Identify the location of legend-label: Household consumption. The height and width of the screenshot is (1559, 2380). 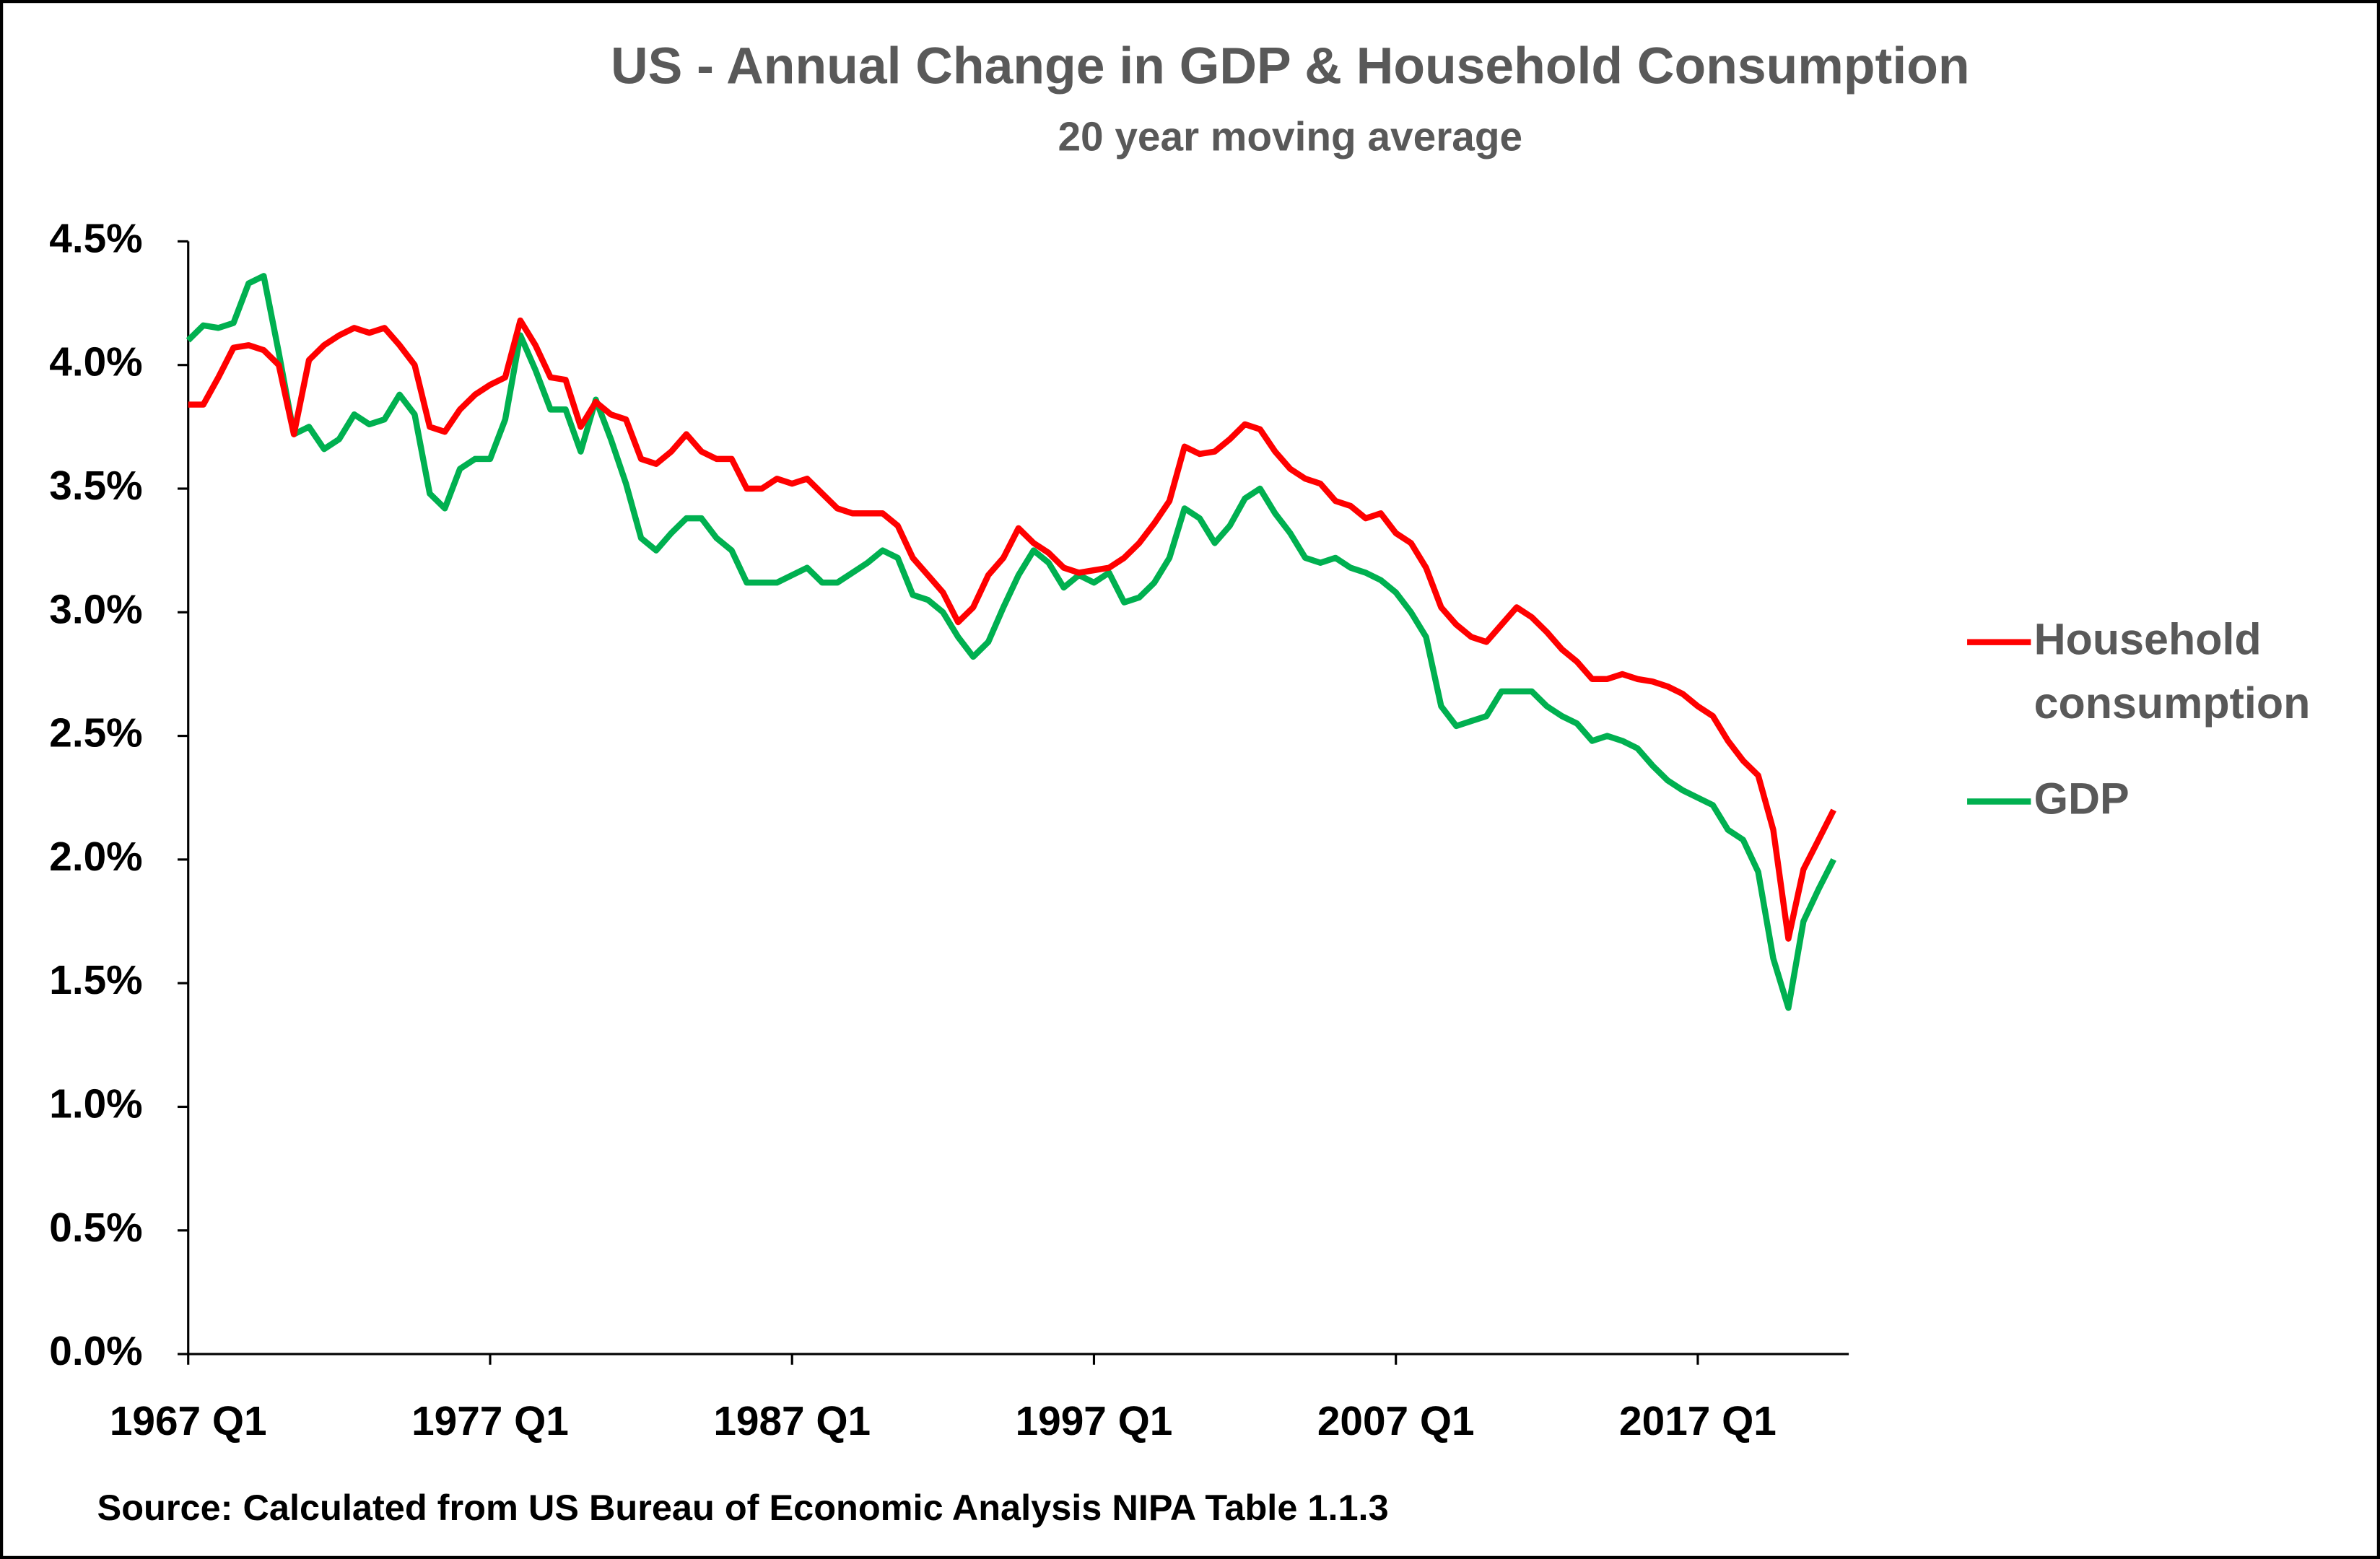
(2172, 672).